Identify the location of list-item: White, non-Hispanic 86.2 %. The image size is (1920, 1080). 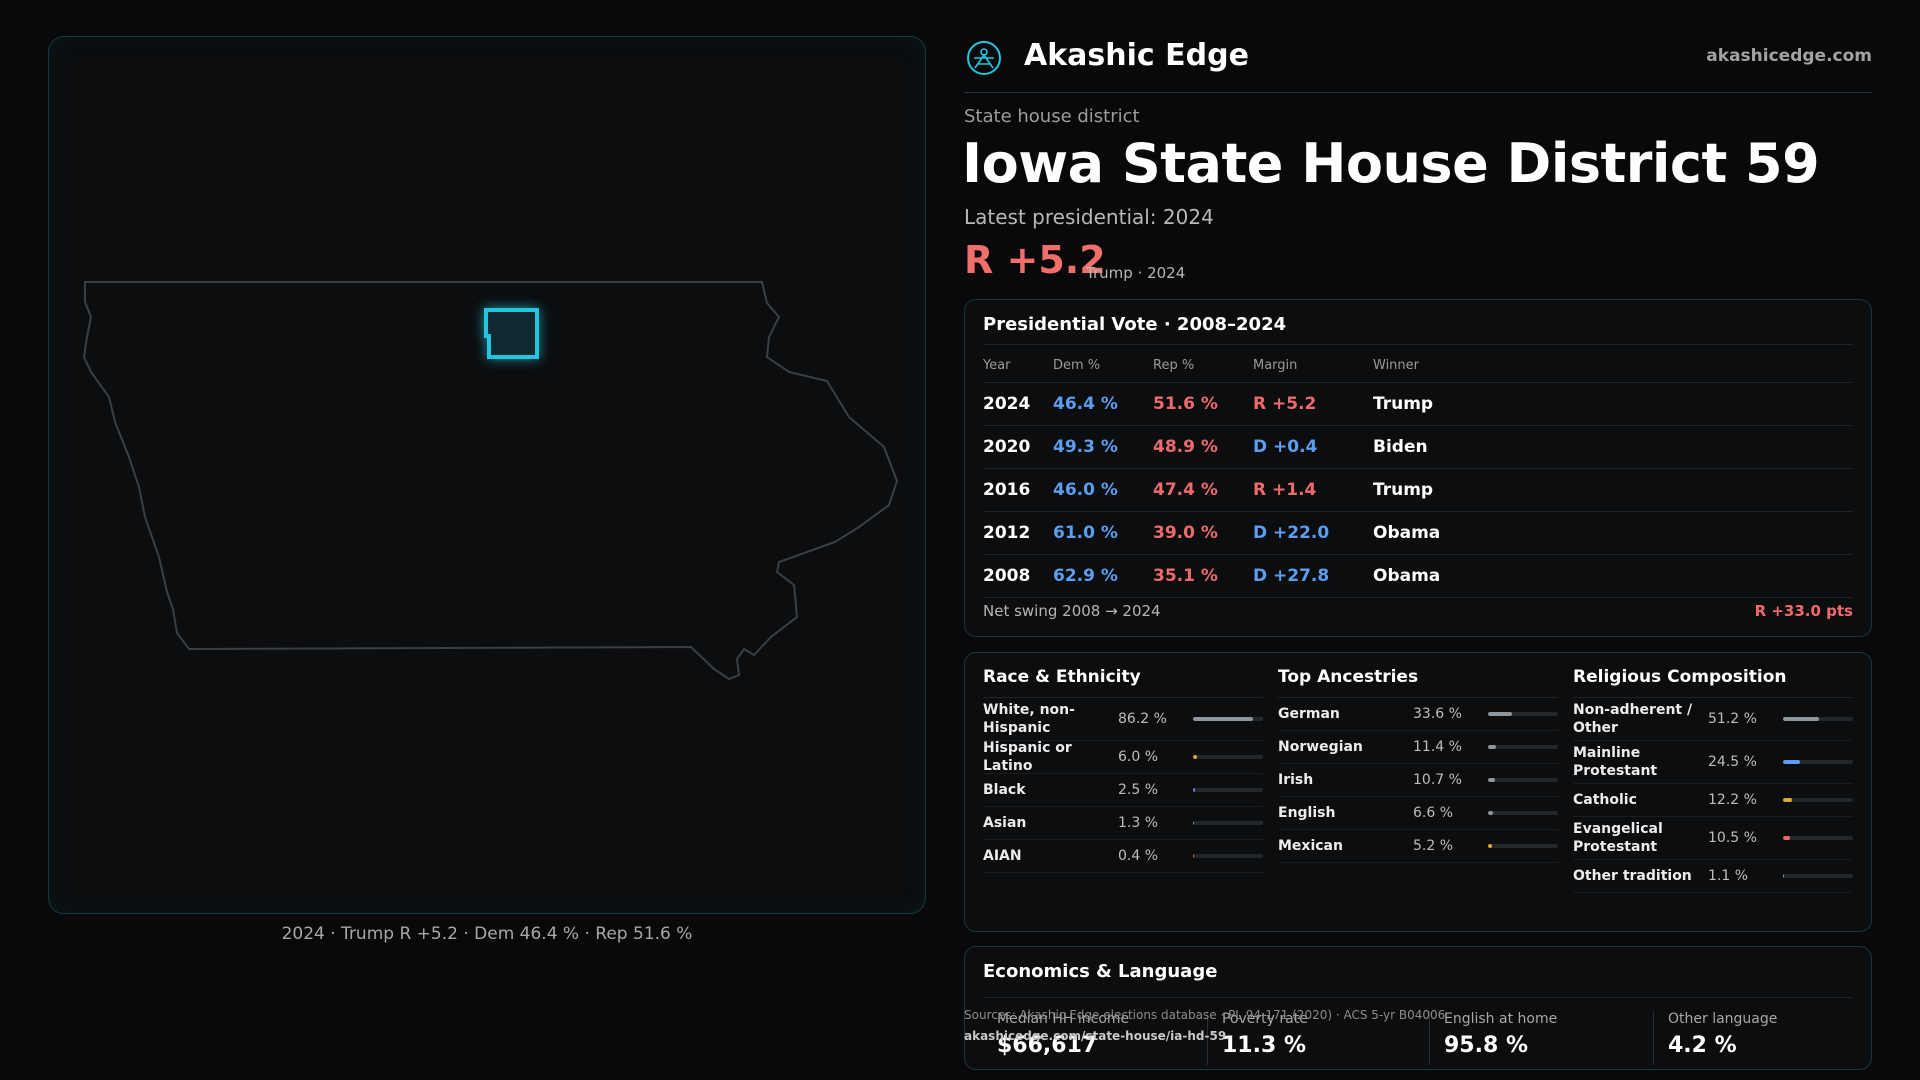
(1123, 719).